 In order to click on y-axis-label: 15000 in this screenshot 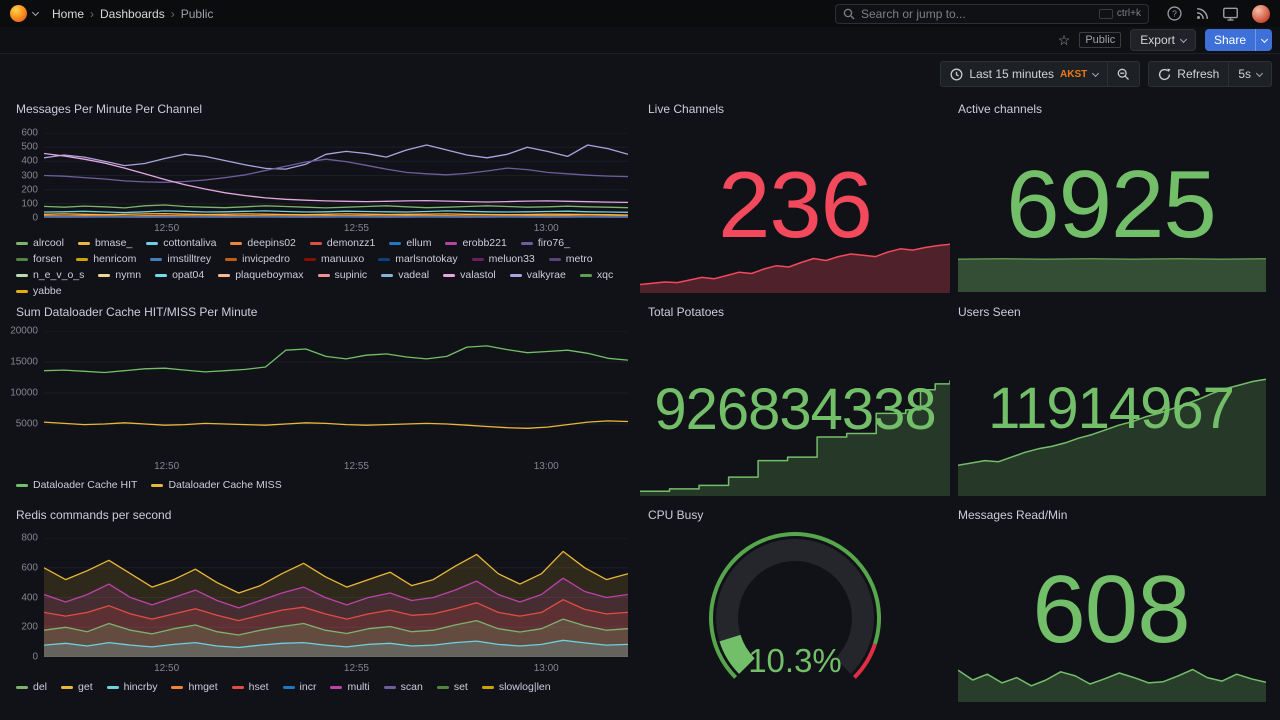, I will do `click(24, 362)`.